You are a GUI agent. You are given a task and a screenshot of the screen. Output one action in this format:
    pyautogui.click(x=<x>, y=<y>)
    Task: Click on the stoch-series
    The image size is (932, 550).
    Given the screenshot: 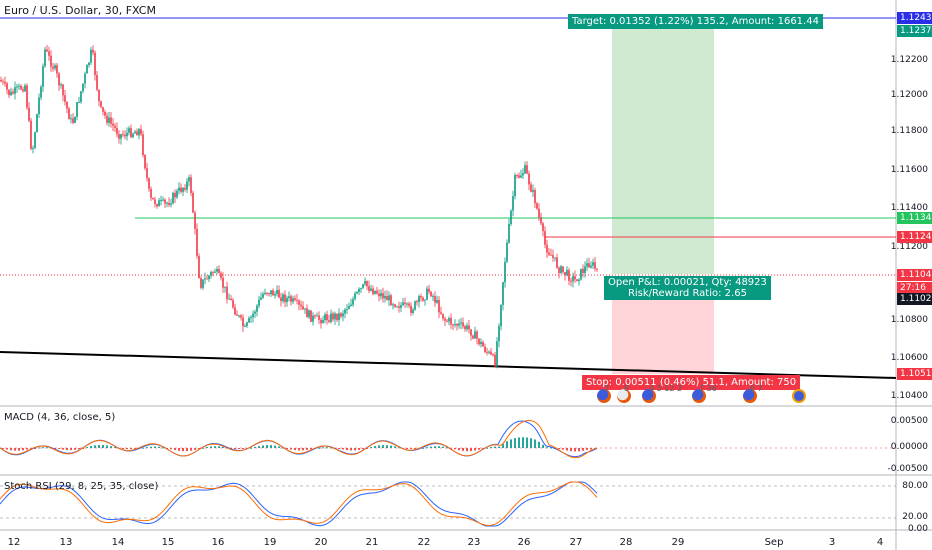 What is the action you would take?
    pyautogui.click(x=299, y=504)
    